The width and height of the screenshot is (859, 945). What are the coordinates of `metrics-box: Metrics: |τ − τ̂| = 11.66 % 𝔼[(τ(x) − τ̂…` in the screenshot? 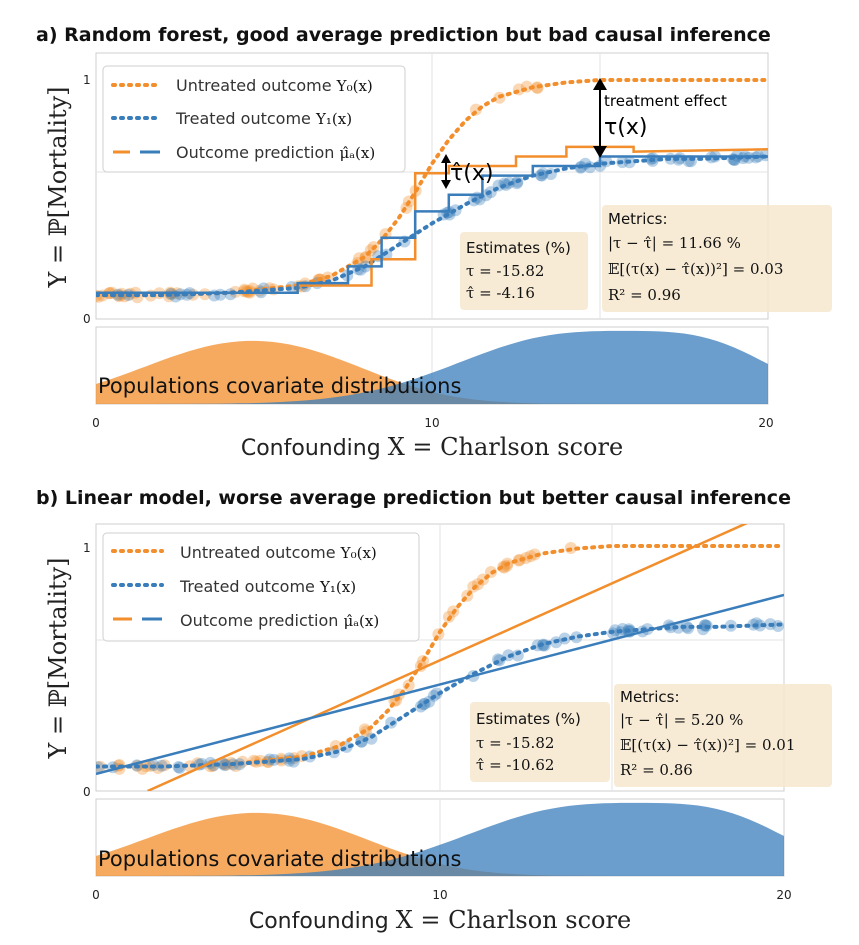 It's located at (717, 258).